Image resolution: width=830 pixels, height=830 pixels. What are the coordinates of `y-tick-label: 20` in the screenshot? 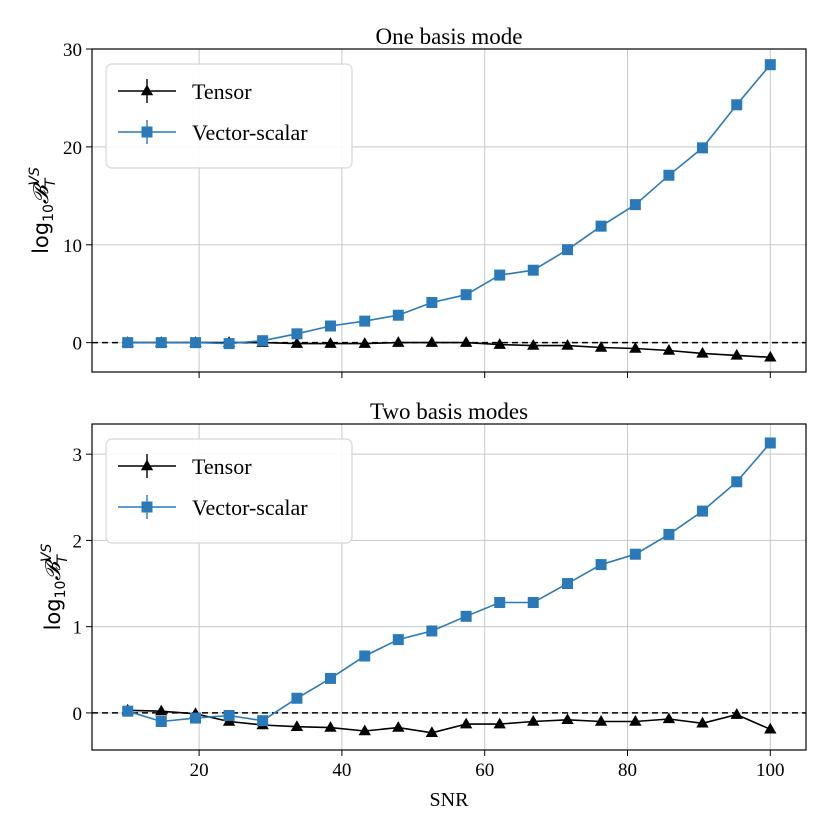 It's located at (72, 148).